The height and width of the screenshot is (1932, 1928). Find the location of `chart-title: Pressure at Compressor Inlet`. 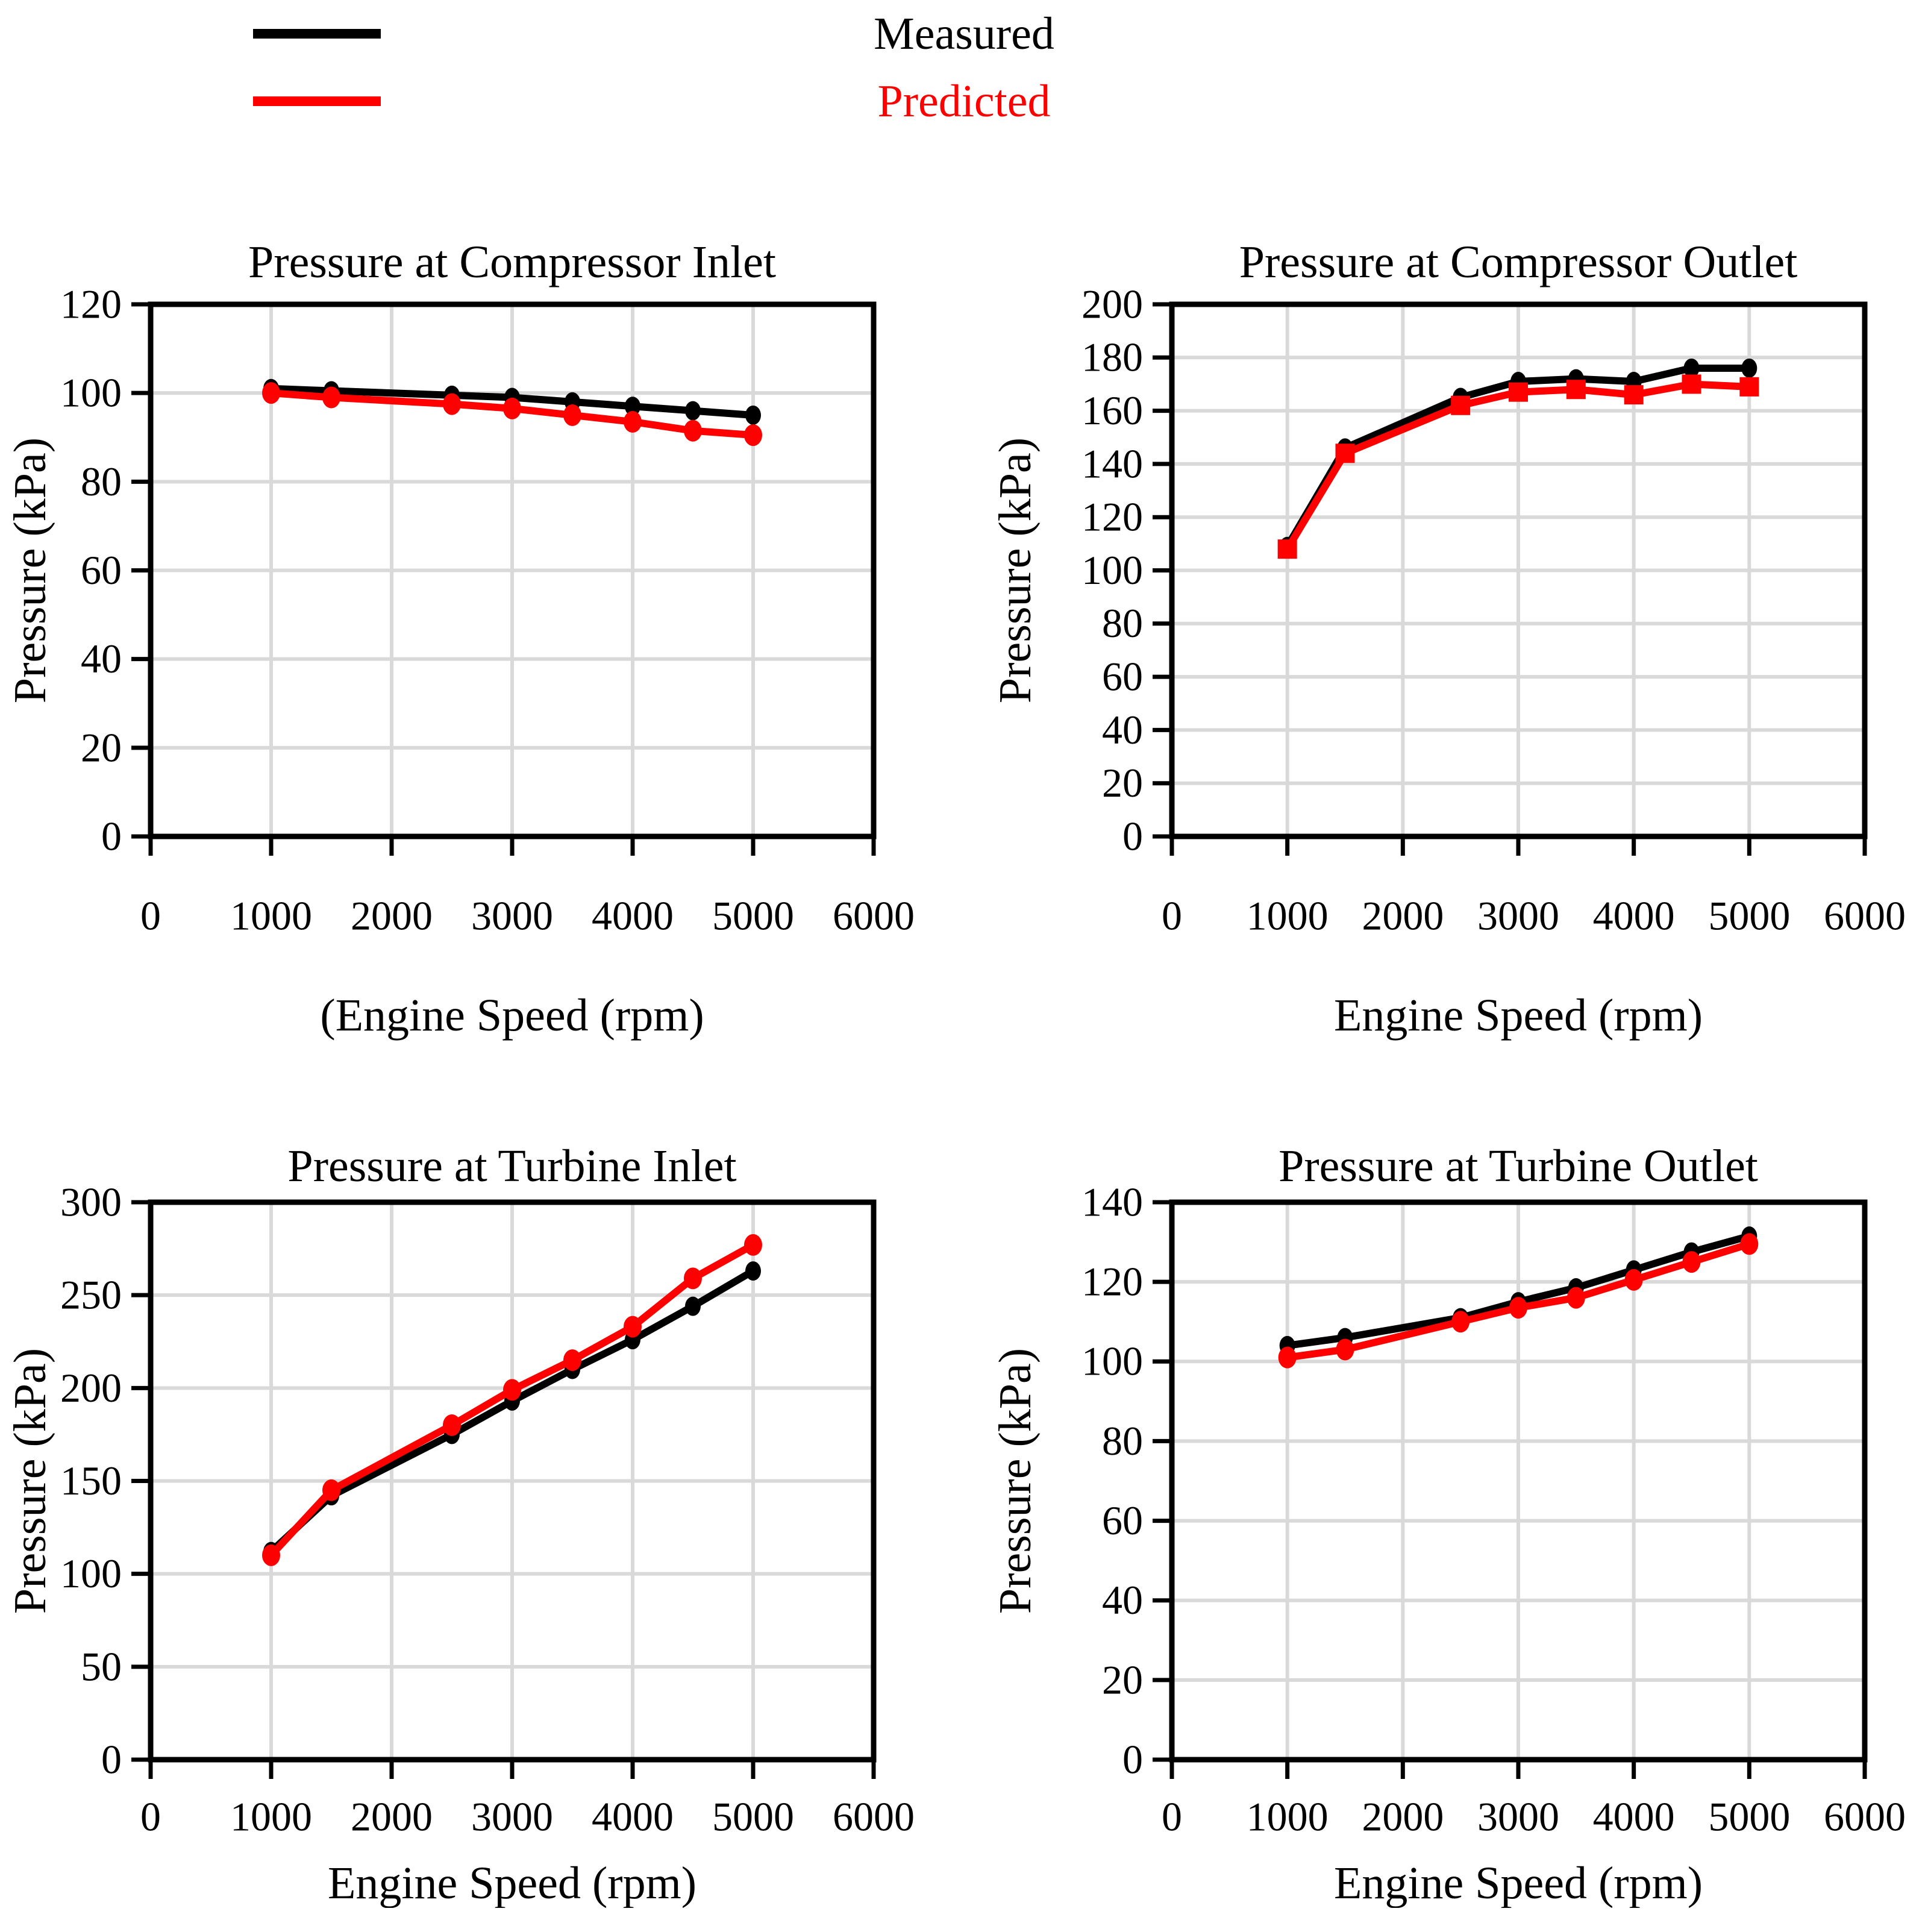

chart-title: Pressure at Compressor Inlet is located at coordinates (512, 262).